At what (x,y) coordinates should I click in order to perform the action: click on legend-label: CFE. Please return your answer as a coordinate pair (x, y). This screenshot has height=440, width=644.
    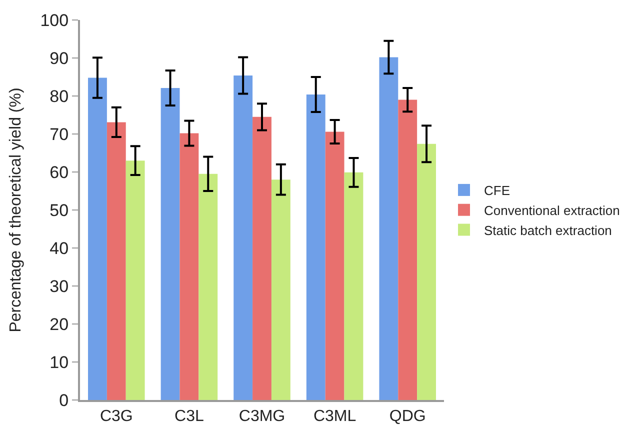
    Looking at the image, I should click on (497, 190).